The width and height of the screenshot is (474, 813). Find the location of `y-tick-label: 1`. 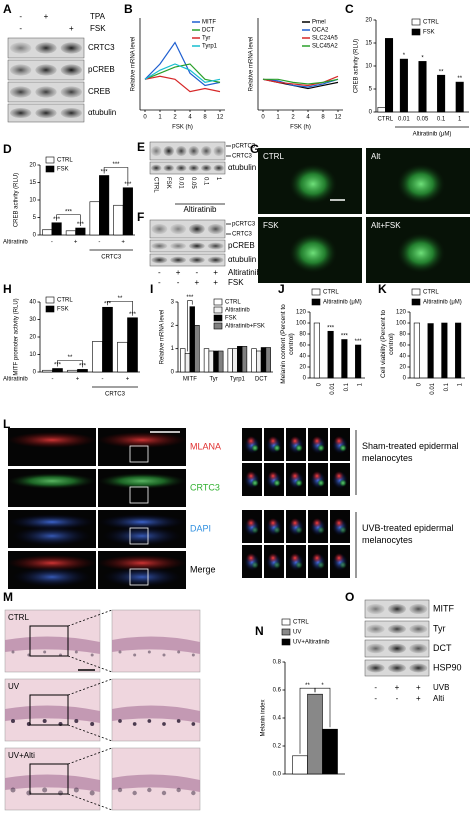

y-tick-label: 1 is located at coordinates (173, 349).